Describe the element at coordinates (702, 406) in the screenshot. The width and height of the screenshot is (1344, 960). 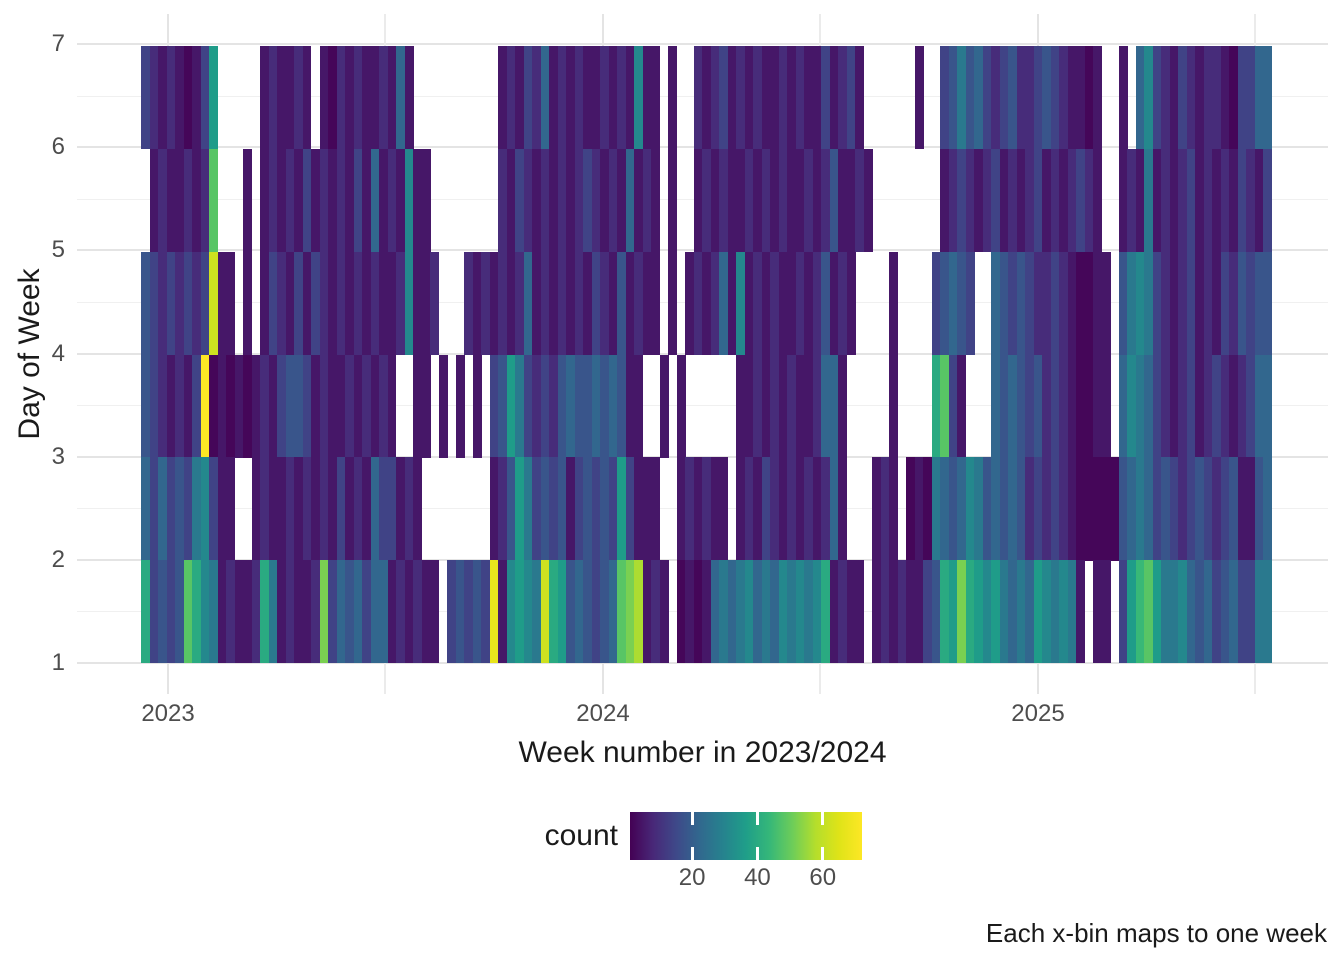
I see `gridline-horizontal-minor` at that location.